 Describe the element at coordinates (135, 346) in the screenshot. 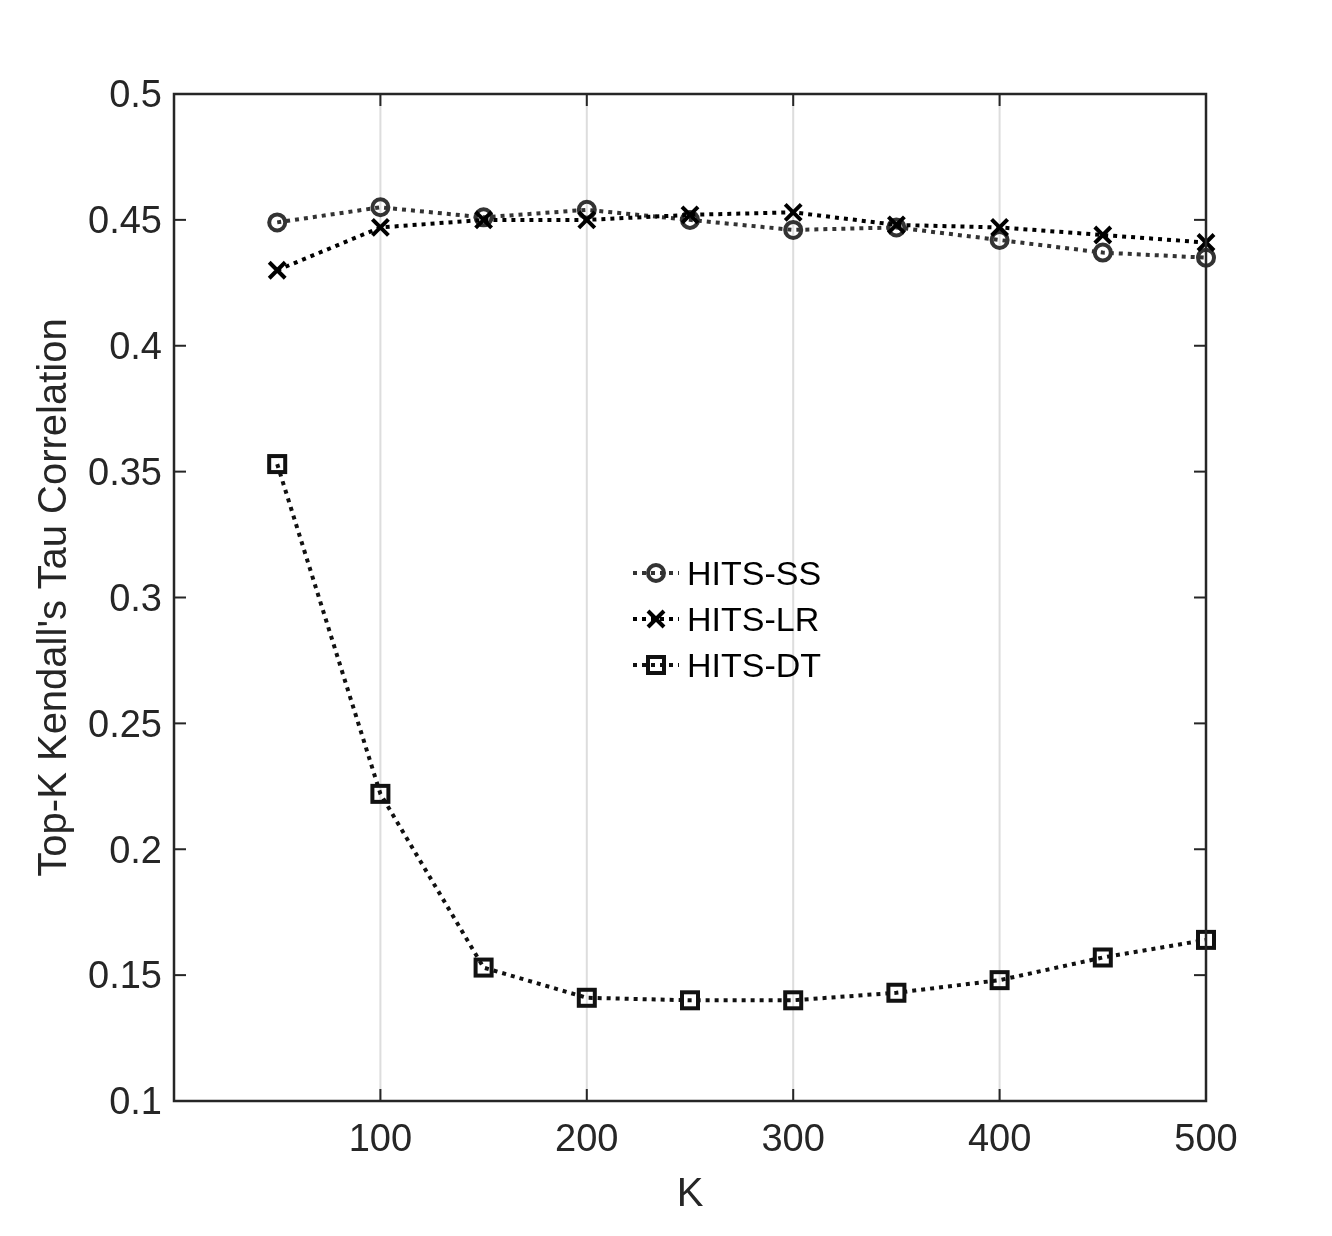

I see `y-tick-label: 0.4` at that location.